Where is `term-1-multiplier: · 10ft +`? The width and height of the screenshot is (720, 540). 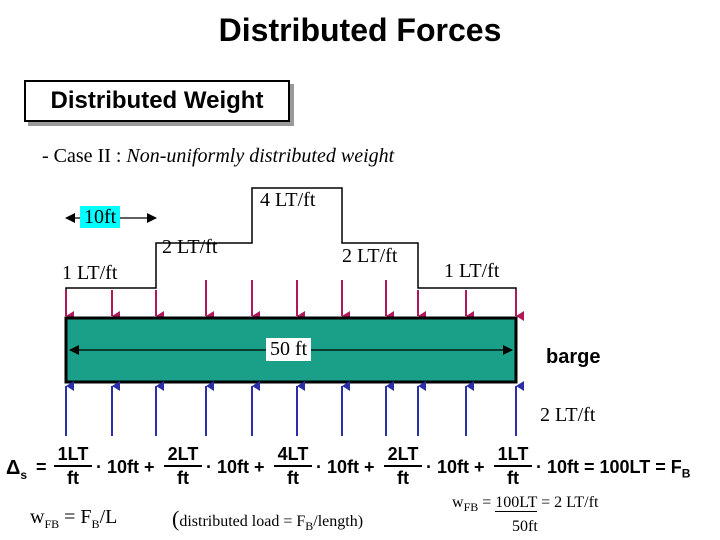 term-1-multiplier: · 10ft + is located at coordinates (125, 467).